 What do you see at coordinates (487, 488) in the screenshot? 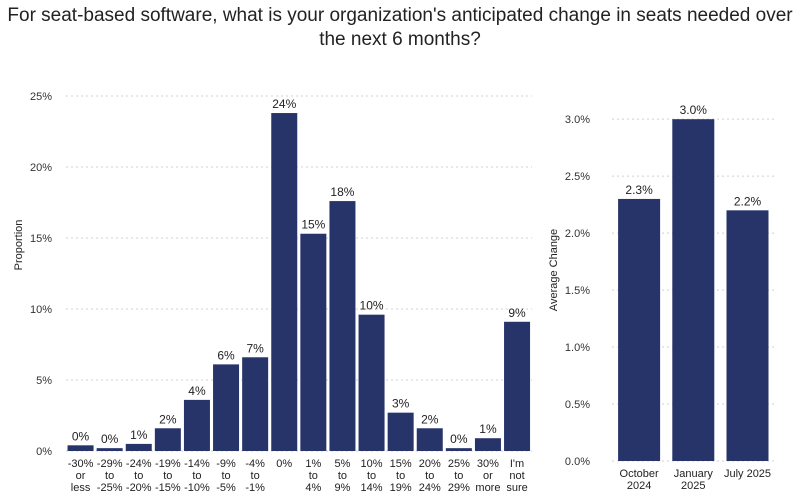
I see `category-label-line: more` at bounding box center [487, 488].